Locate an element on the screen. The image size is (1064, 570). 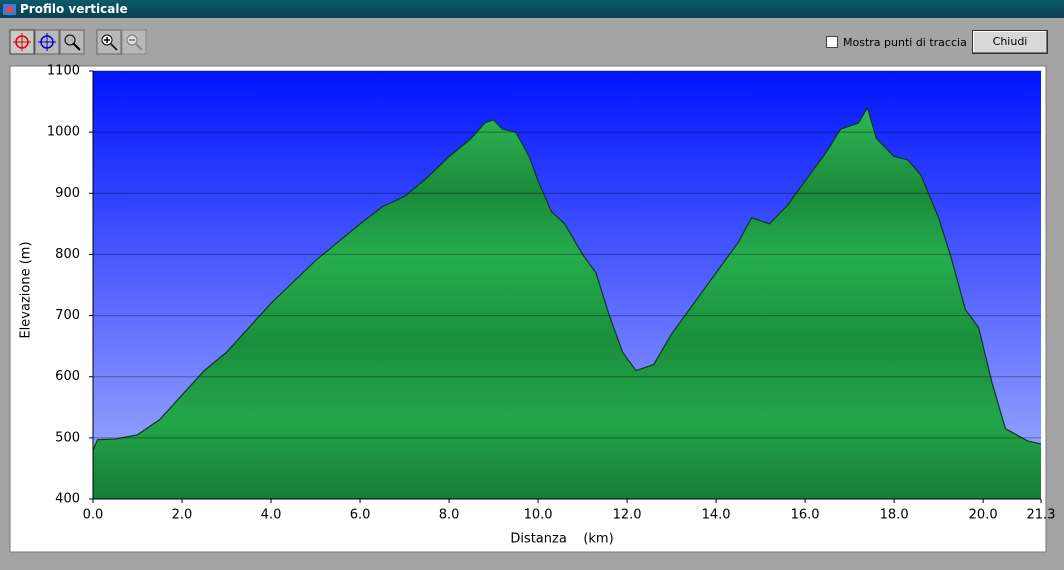
y-tick-label: 1100 is located at coordinates (63, 71).